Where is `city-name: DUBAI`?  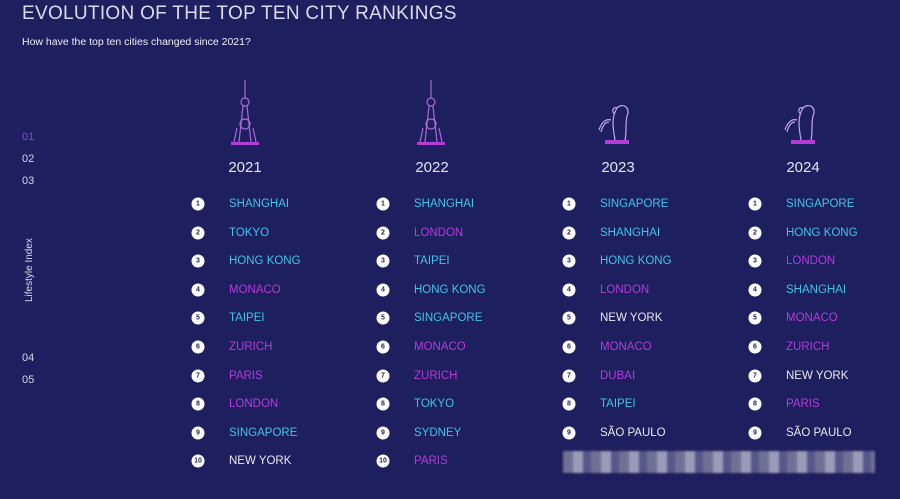 city-name: DUBAI is located at coordinates (618, 375).